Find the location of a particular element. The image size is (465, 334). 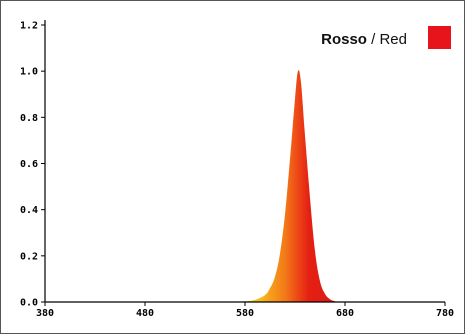

x-tick-label: 480 is located at coordinates (145, 313).